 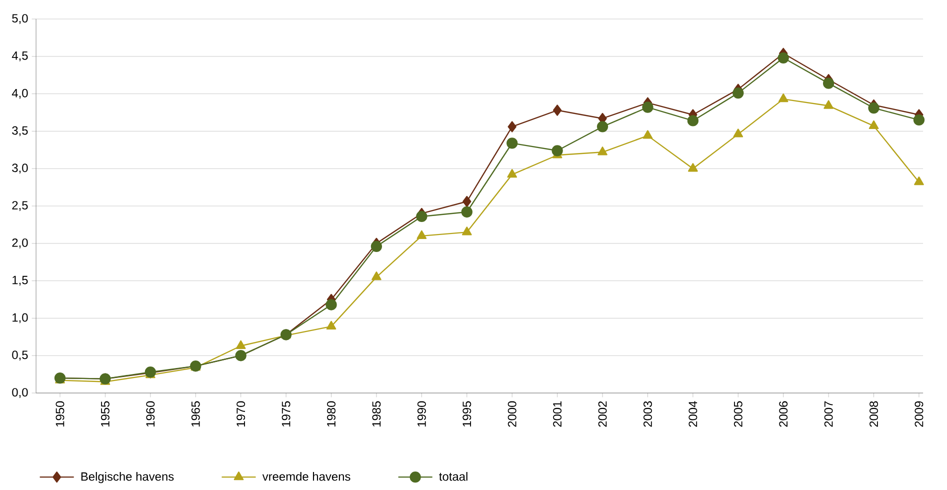 What do you see at coordinates (512, 414) in the screenshot?
I see `x-tick-label: 2000` at bounding box center [512, 414].